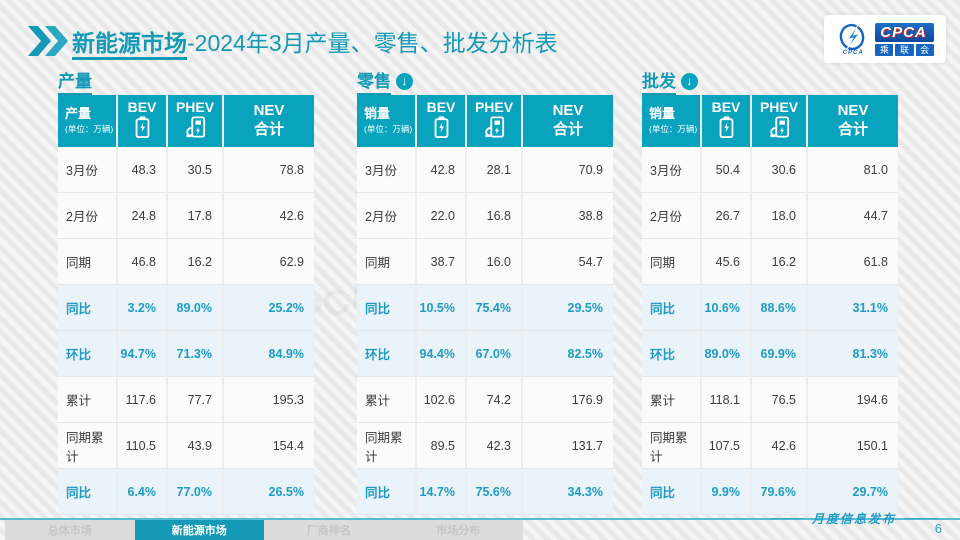 Image resolution: width=960 pixels, height=540 pixels. I want to click on value-cell: 3.2%, so click(143, 308).